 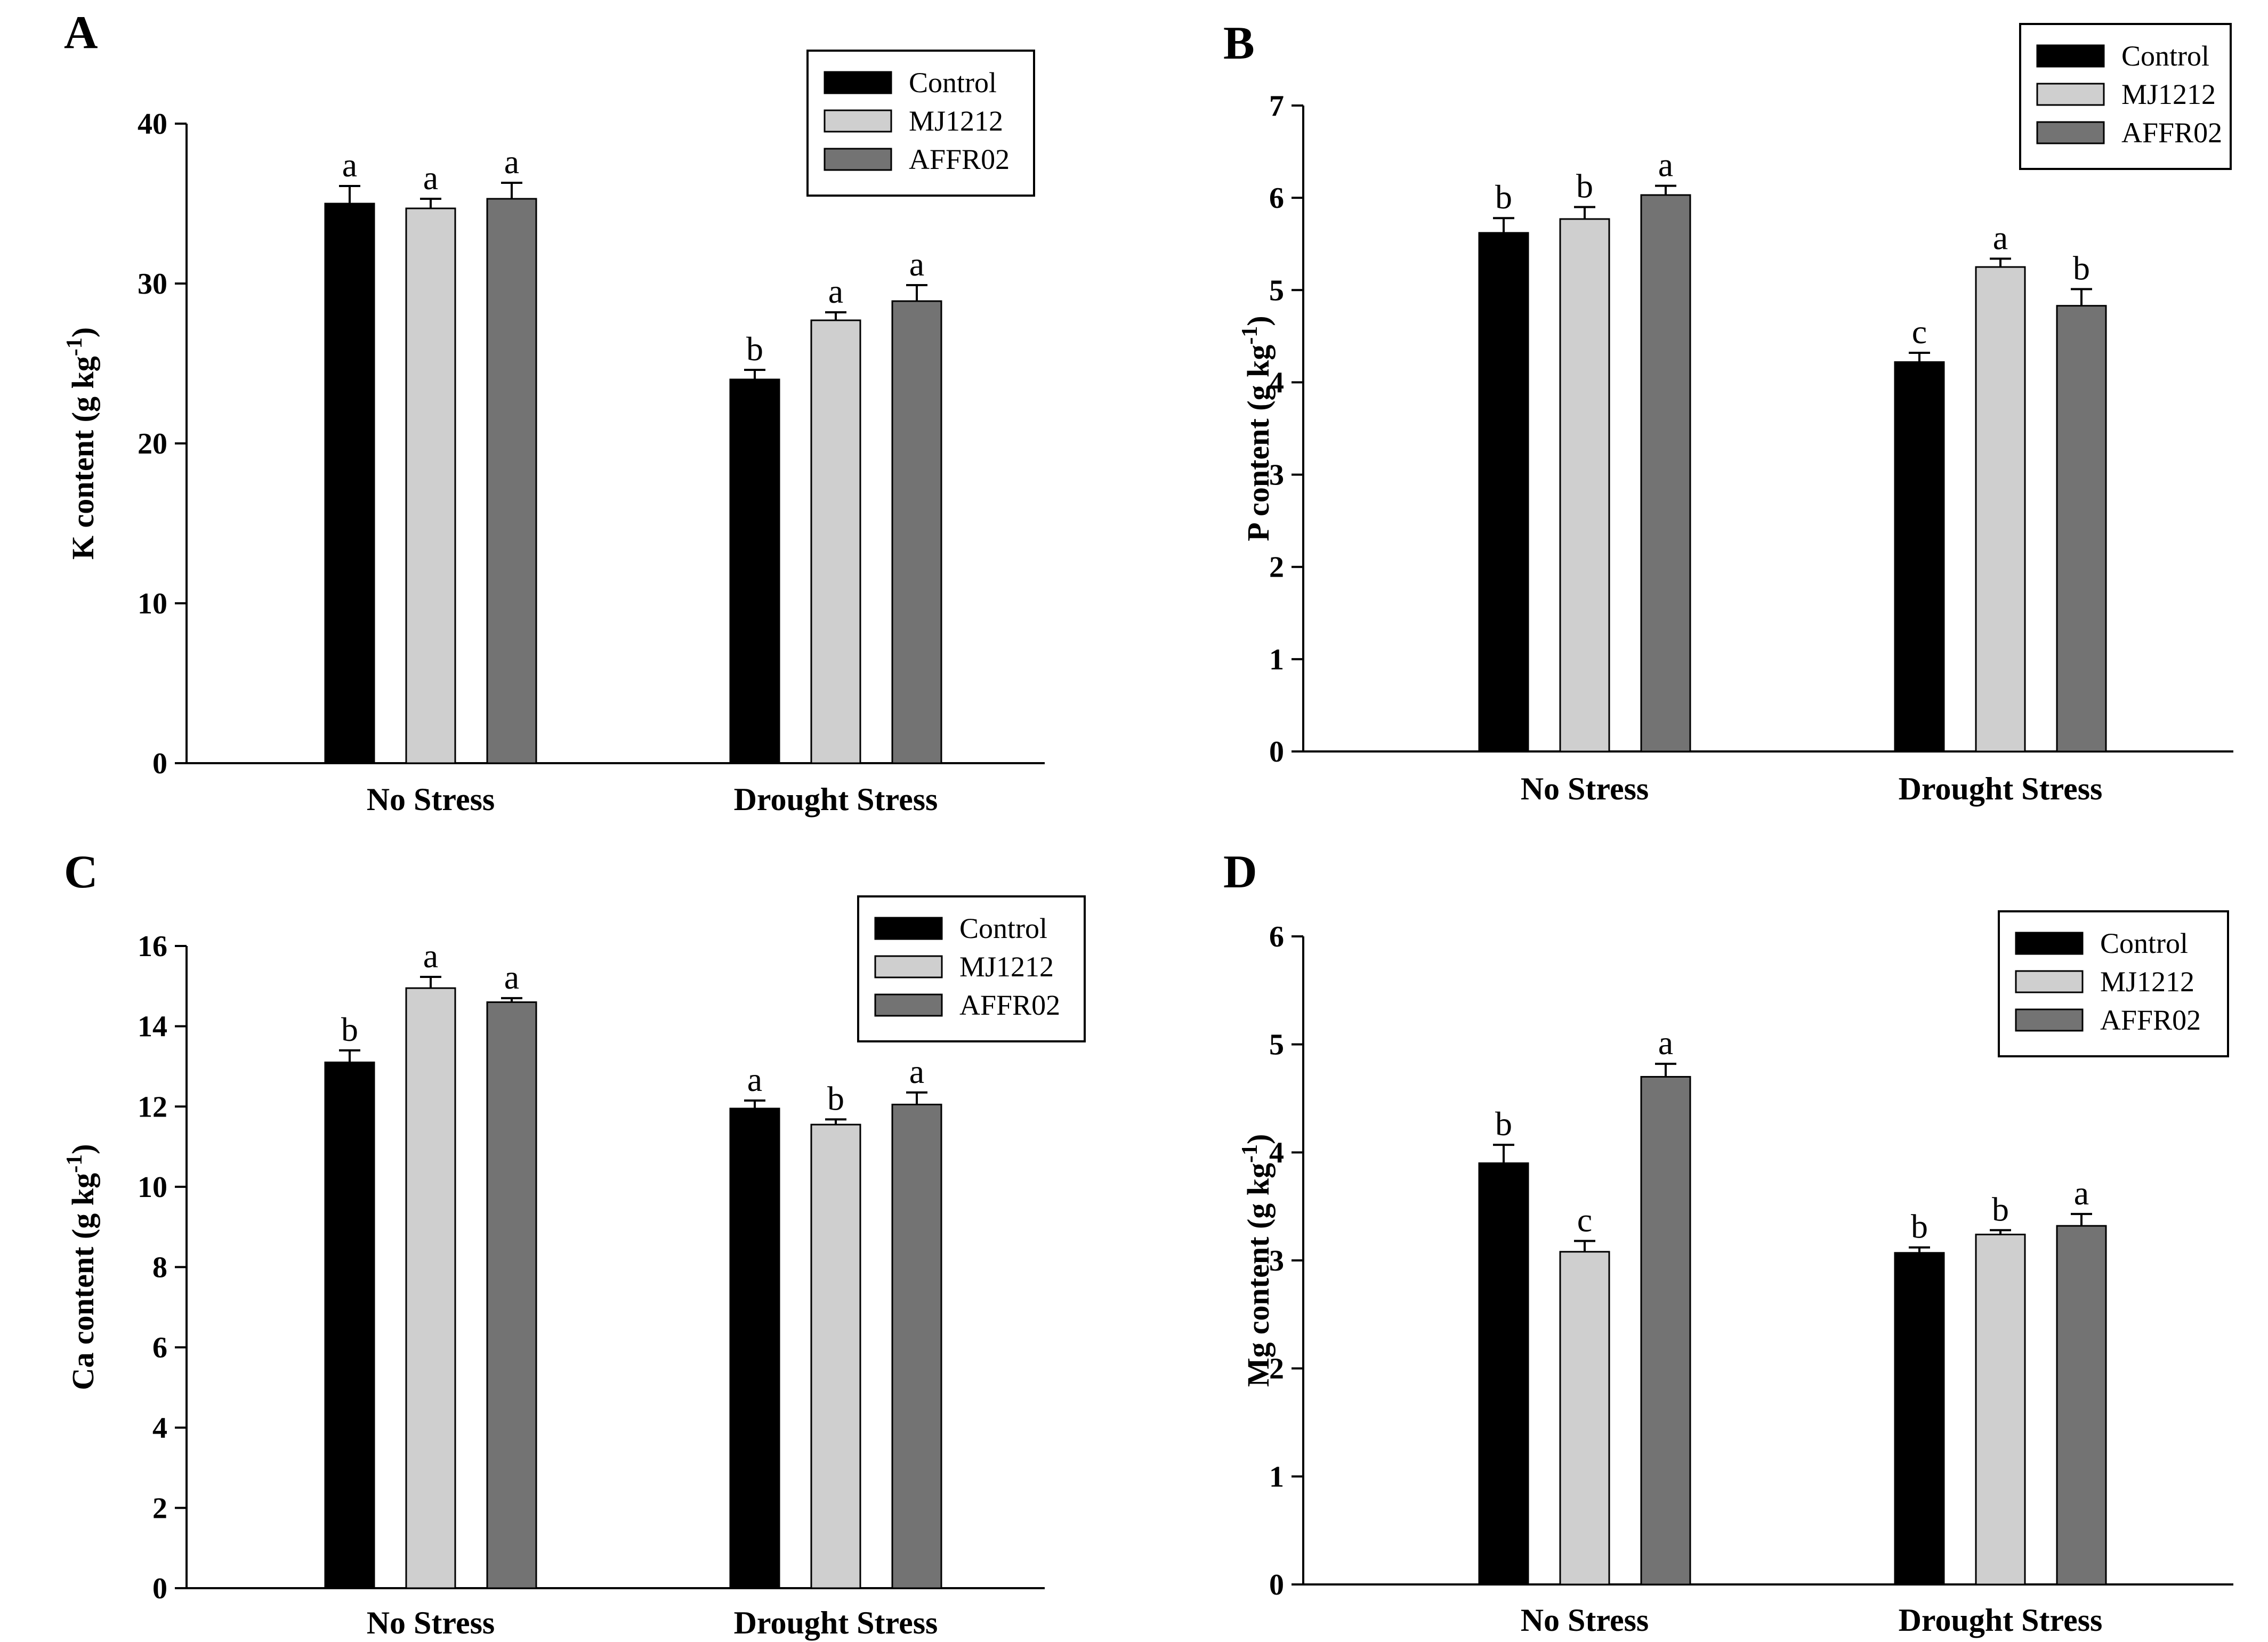 I want to click on y-tick-label: 40, so click(x=153, y=125).